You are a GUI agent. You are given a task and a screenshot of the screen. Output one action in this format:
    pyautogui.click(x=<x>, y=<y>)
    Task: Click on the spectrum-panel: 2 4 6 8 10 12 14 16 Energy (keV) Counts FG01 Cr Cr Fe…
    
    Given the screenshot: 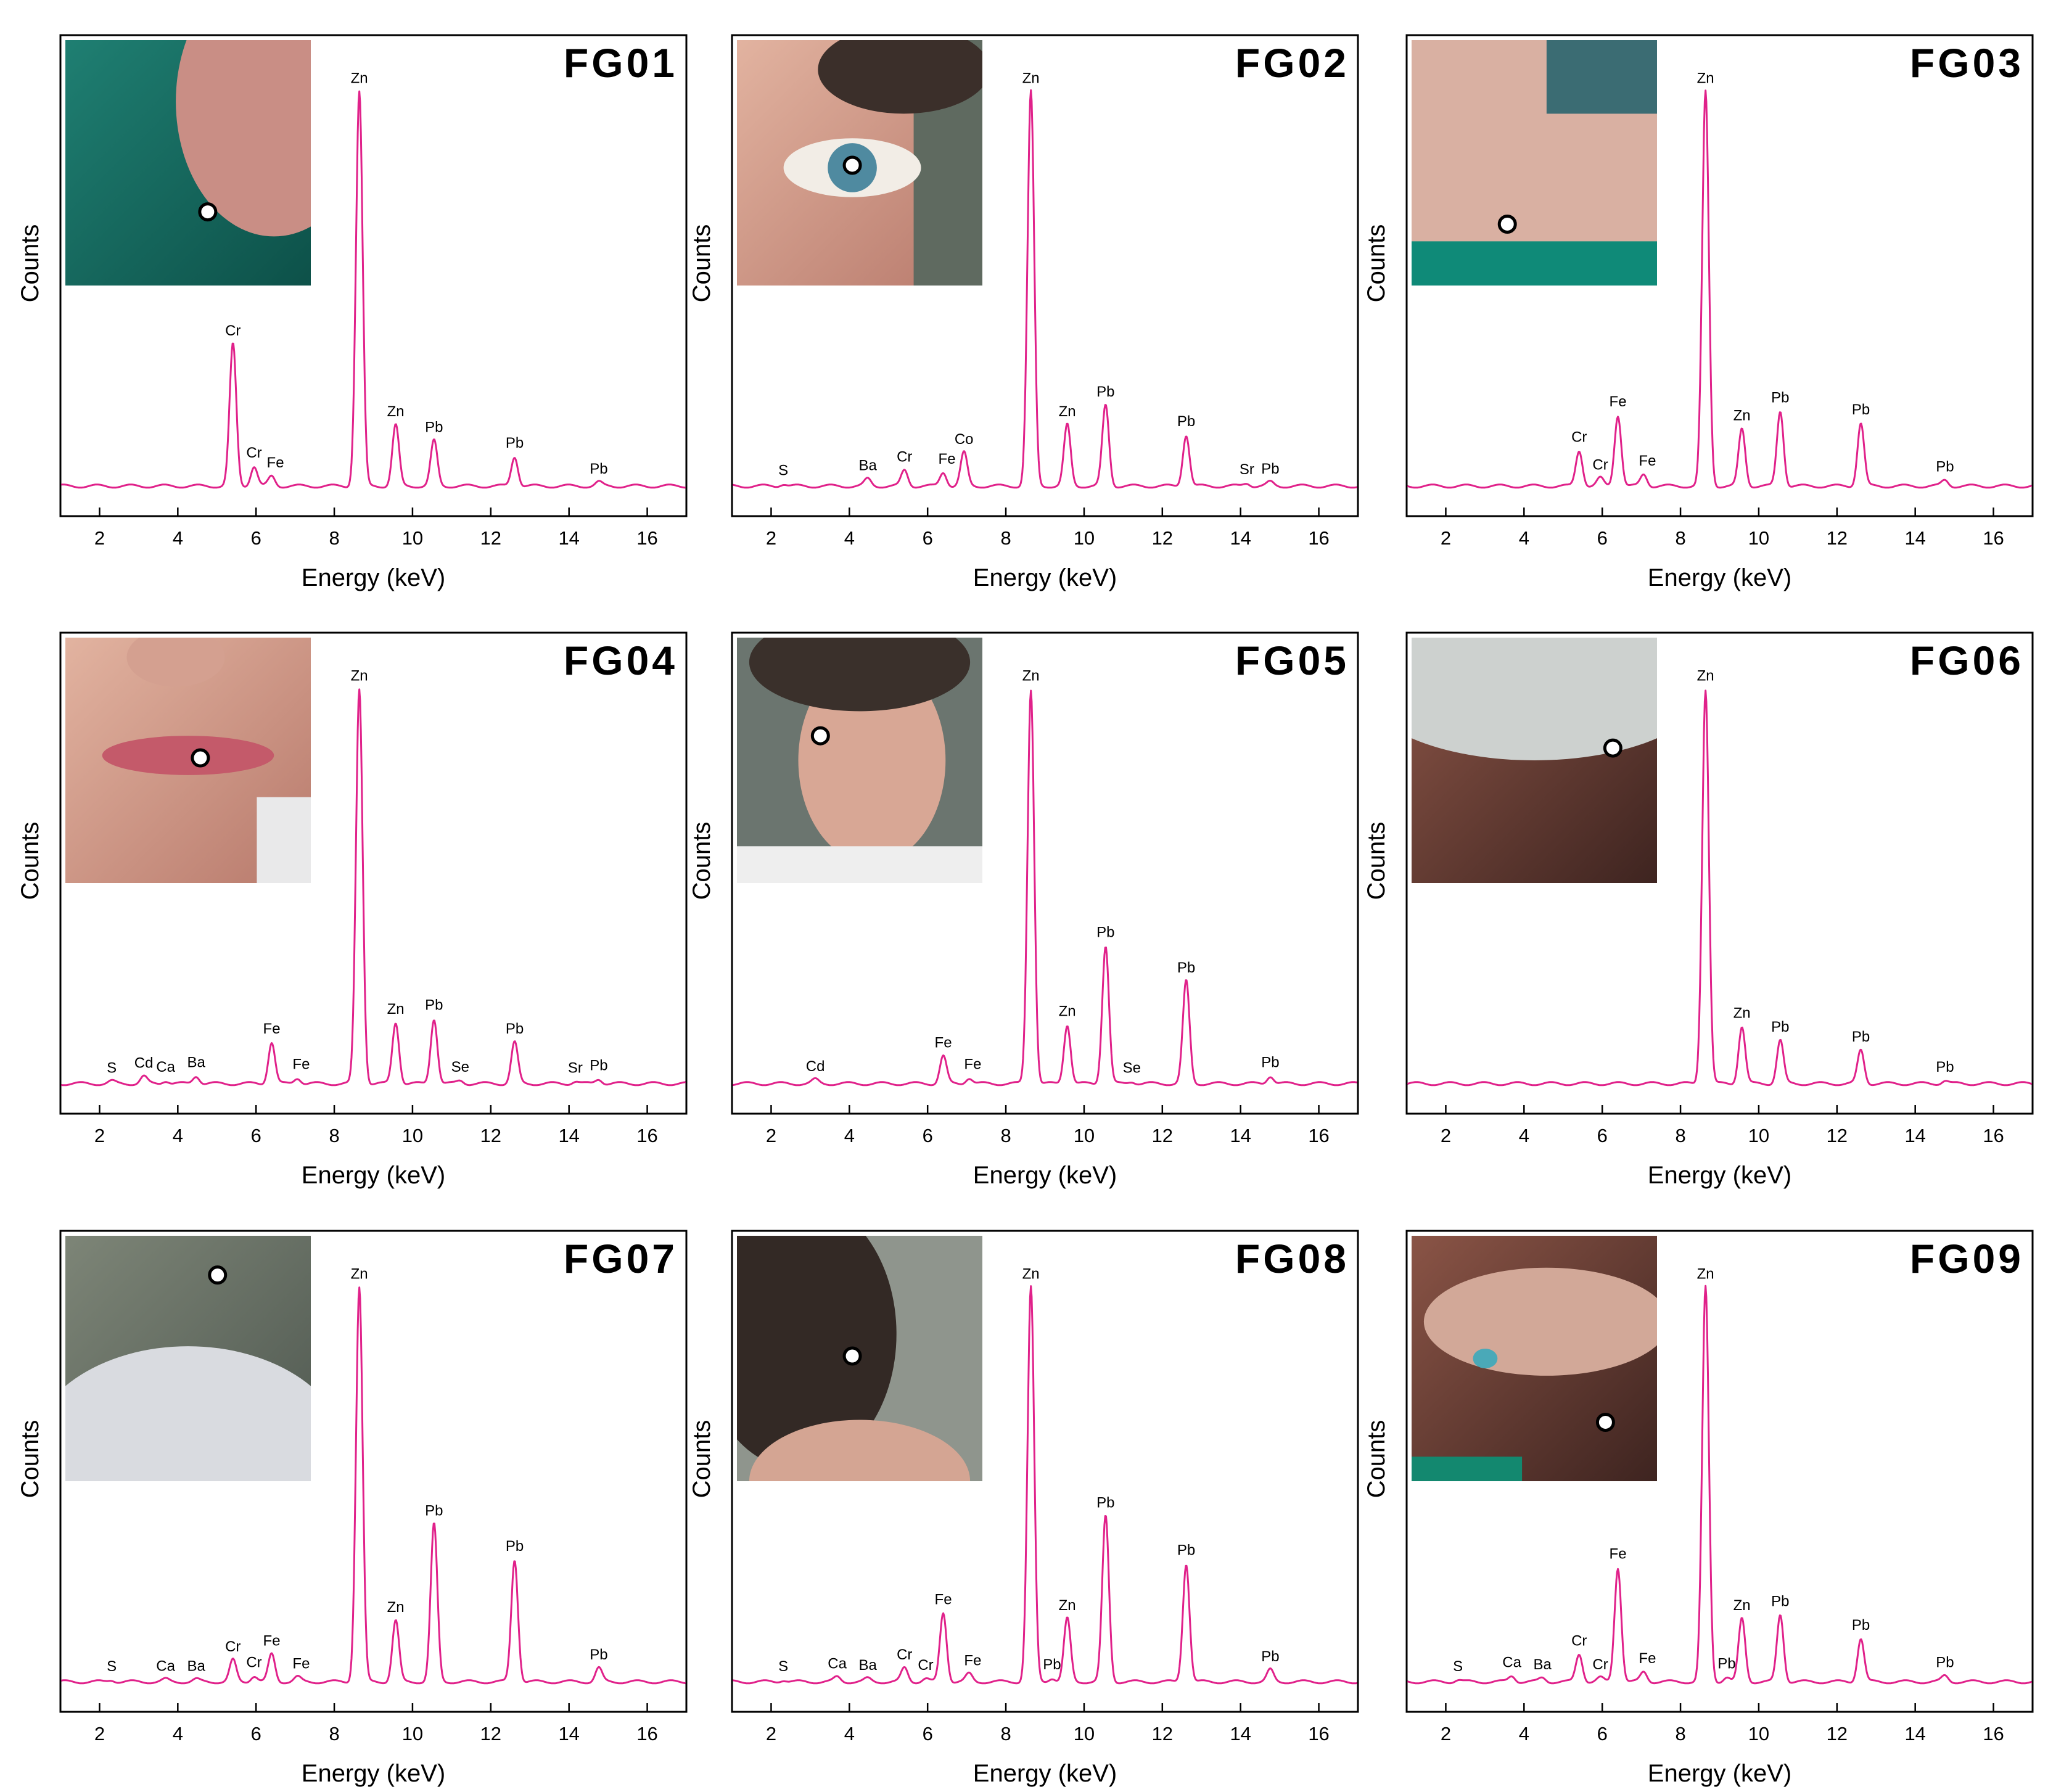 What is the action you would take?
    pyautogui.click(x=352, y=313)
    